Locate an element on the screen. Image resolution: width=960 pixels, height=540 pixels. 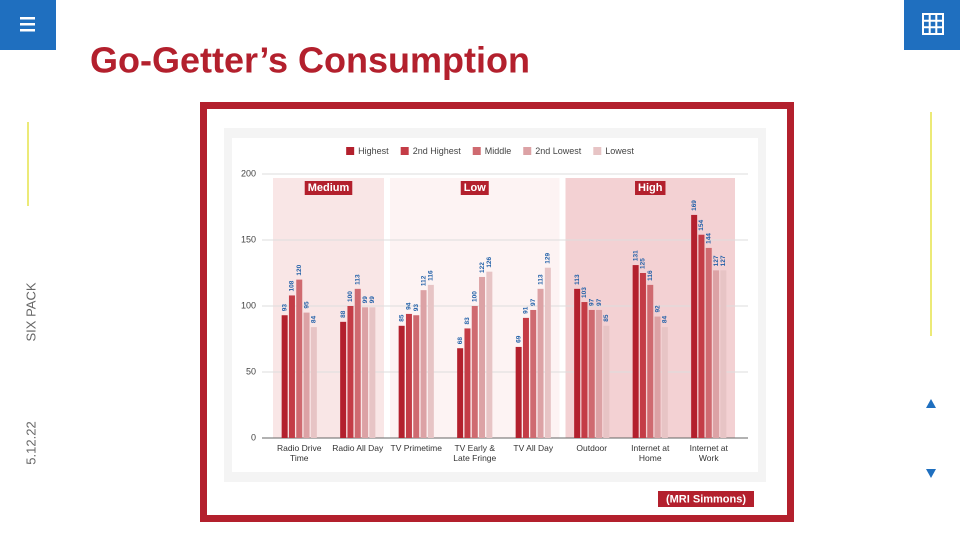
y-tick-label: 150 is located at coordinates (248, 239).